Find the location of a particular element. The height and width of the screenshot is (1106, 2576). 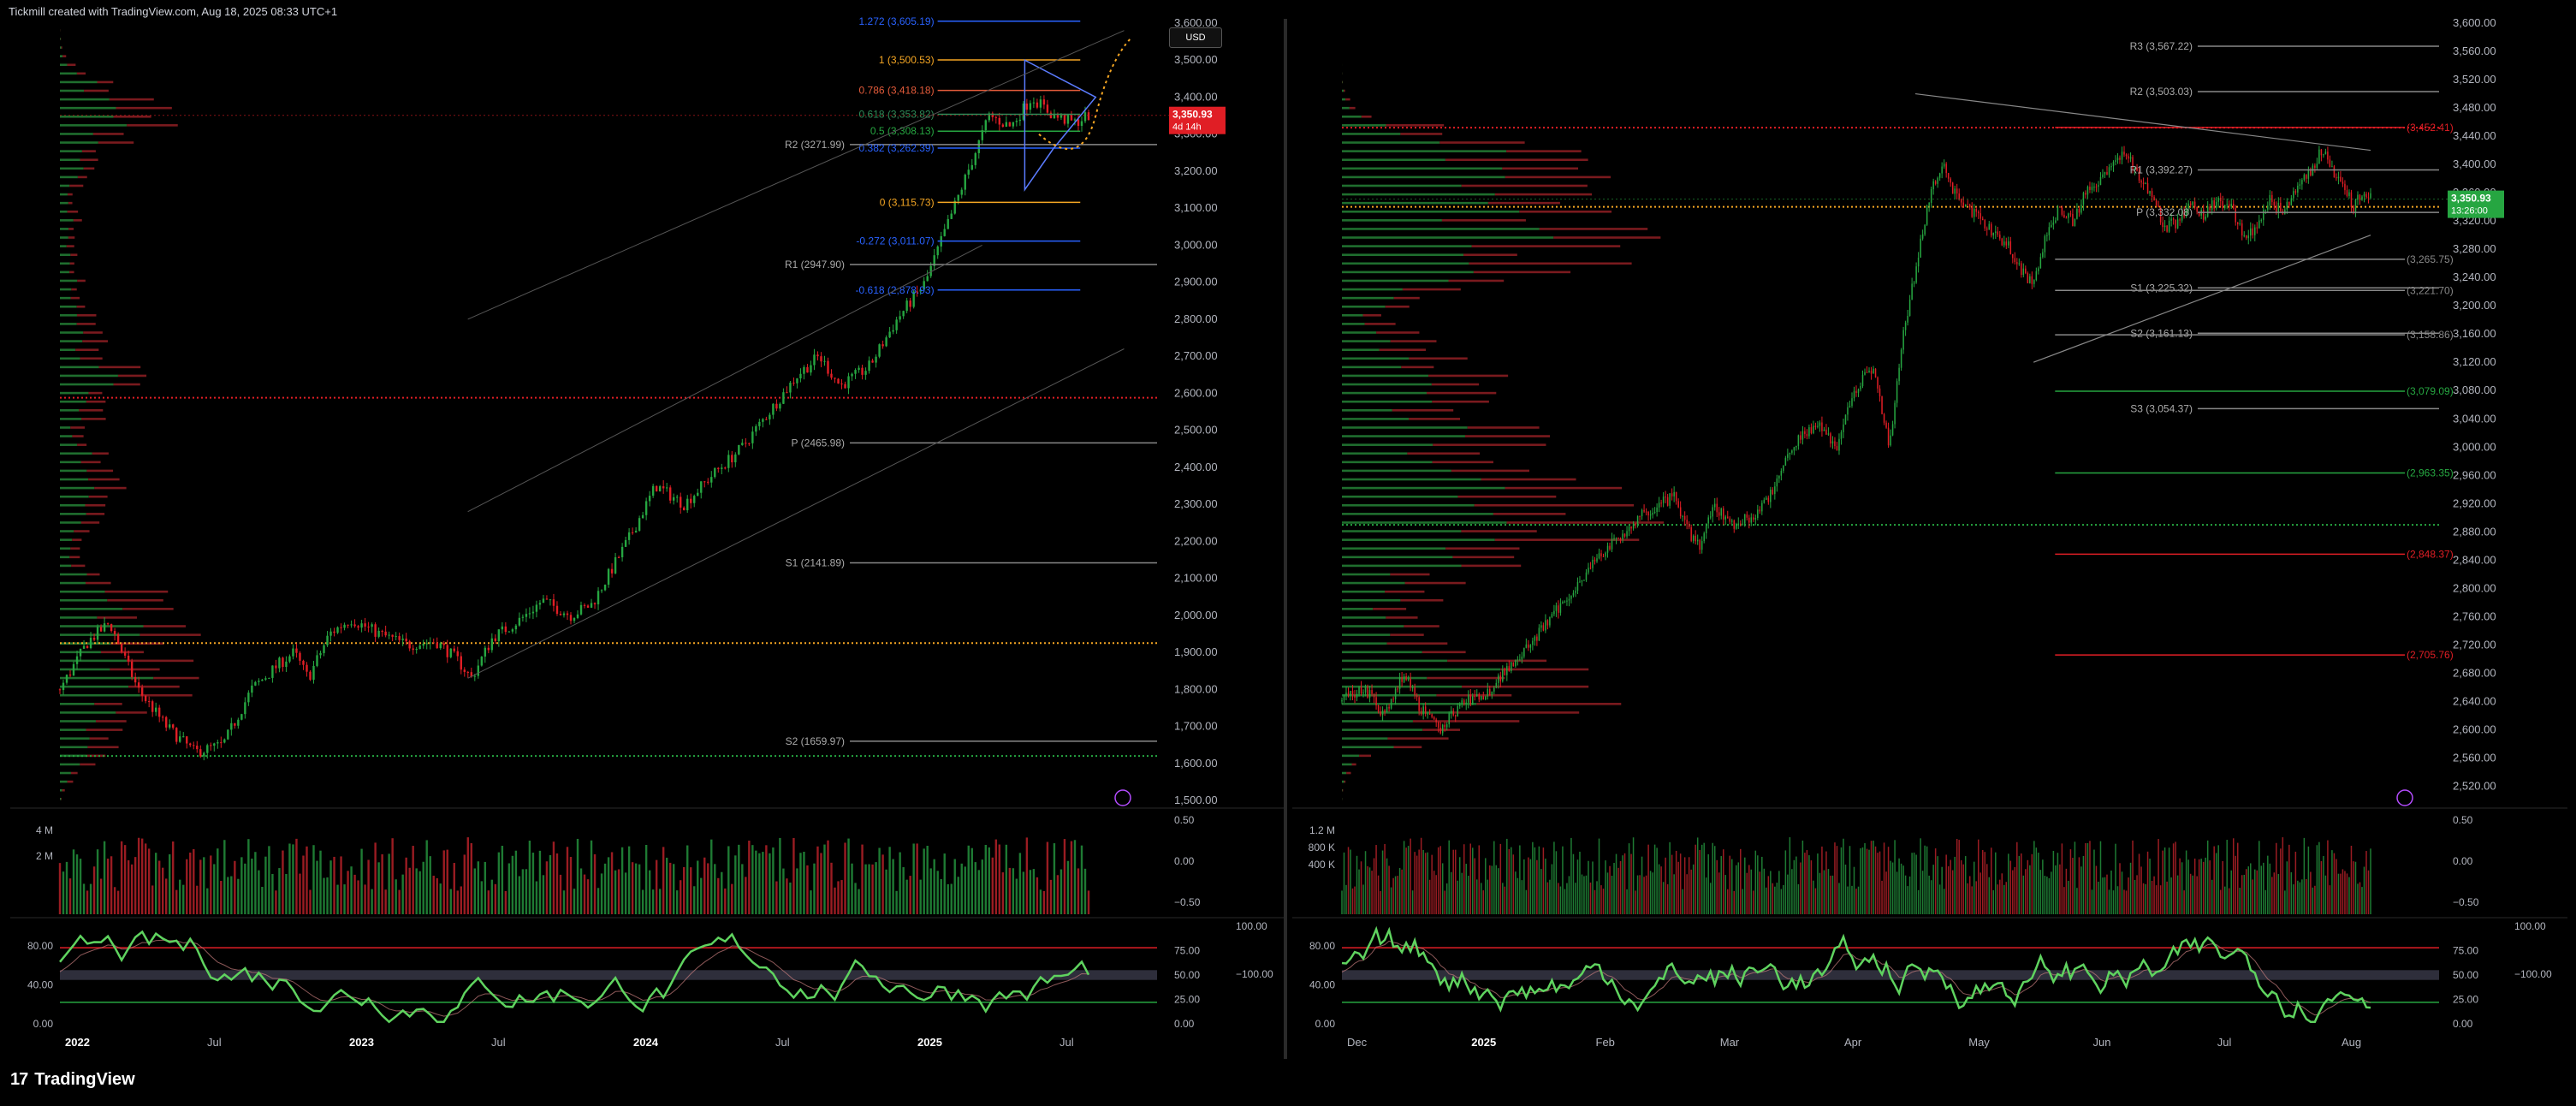

currency-selector: USD is located at coordinates (1195, 37).